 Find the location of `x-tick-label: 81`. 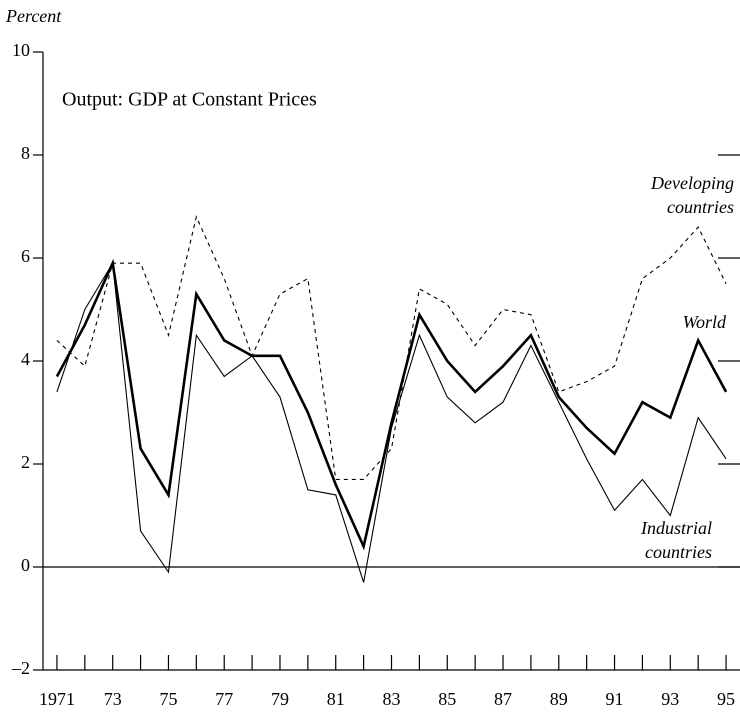

x-tick-label: 81 is located at coordinates (336, 699).